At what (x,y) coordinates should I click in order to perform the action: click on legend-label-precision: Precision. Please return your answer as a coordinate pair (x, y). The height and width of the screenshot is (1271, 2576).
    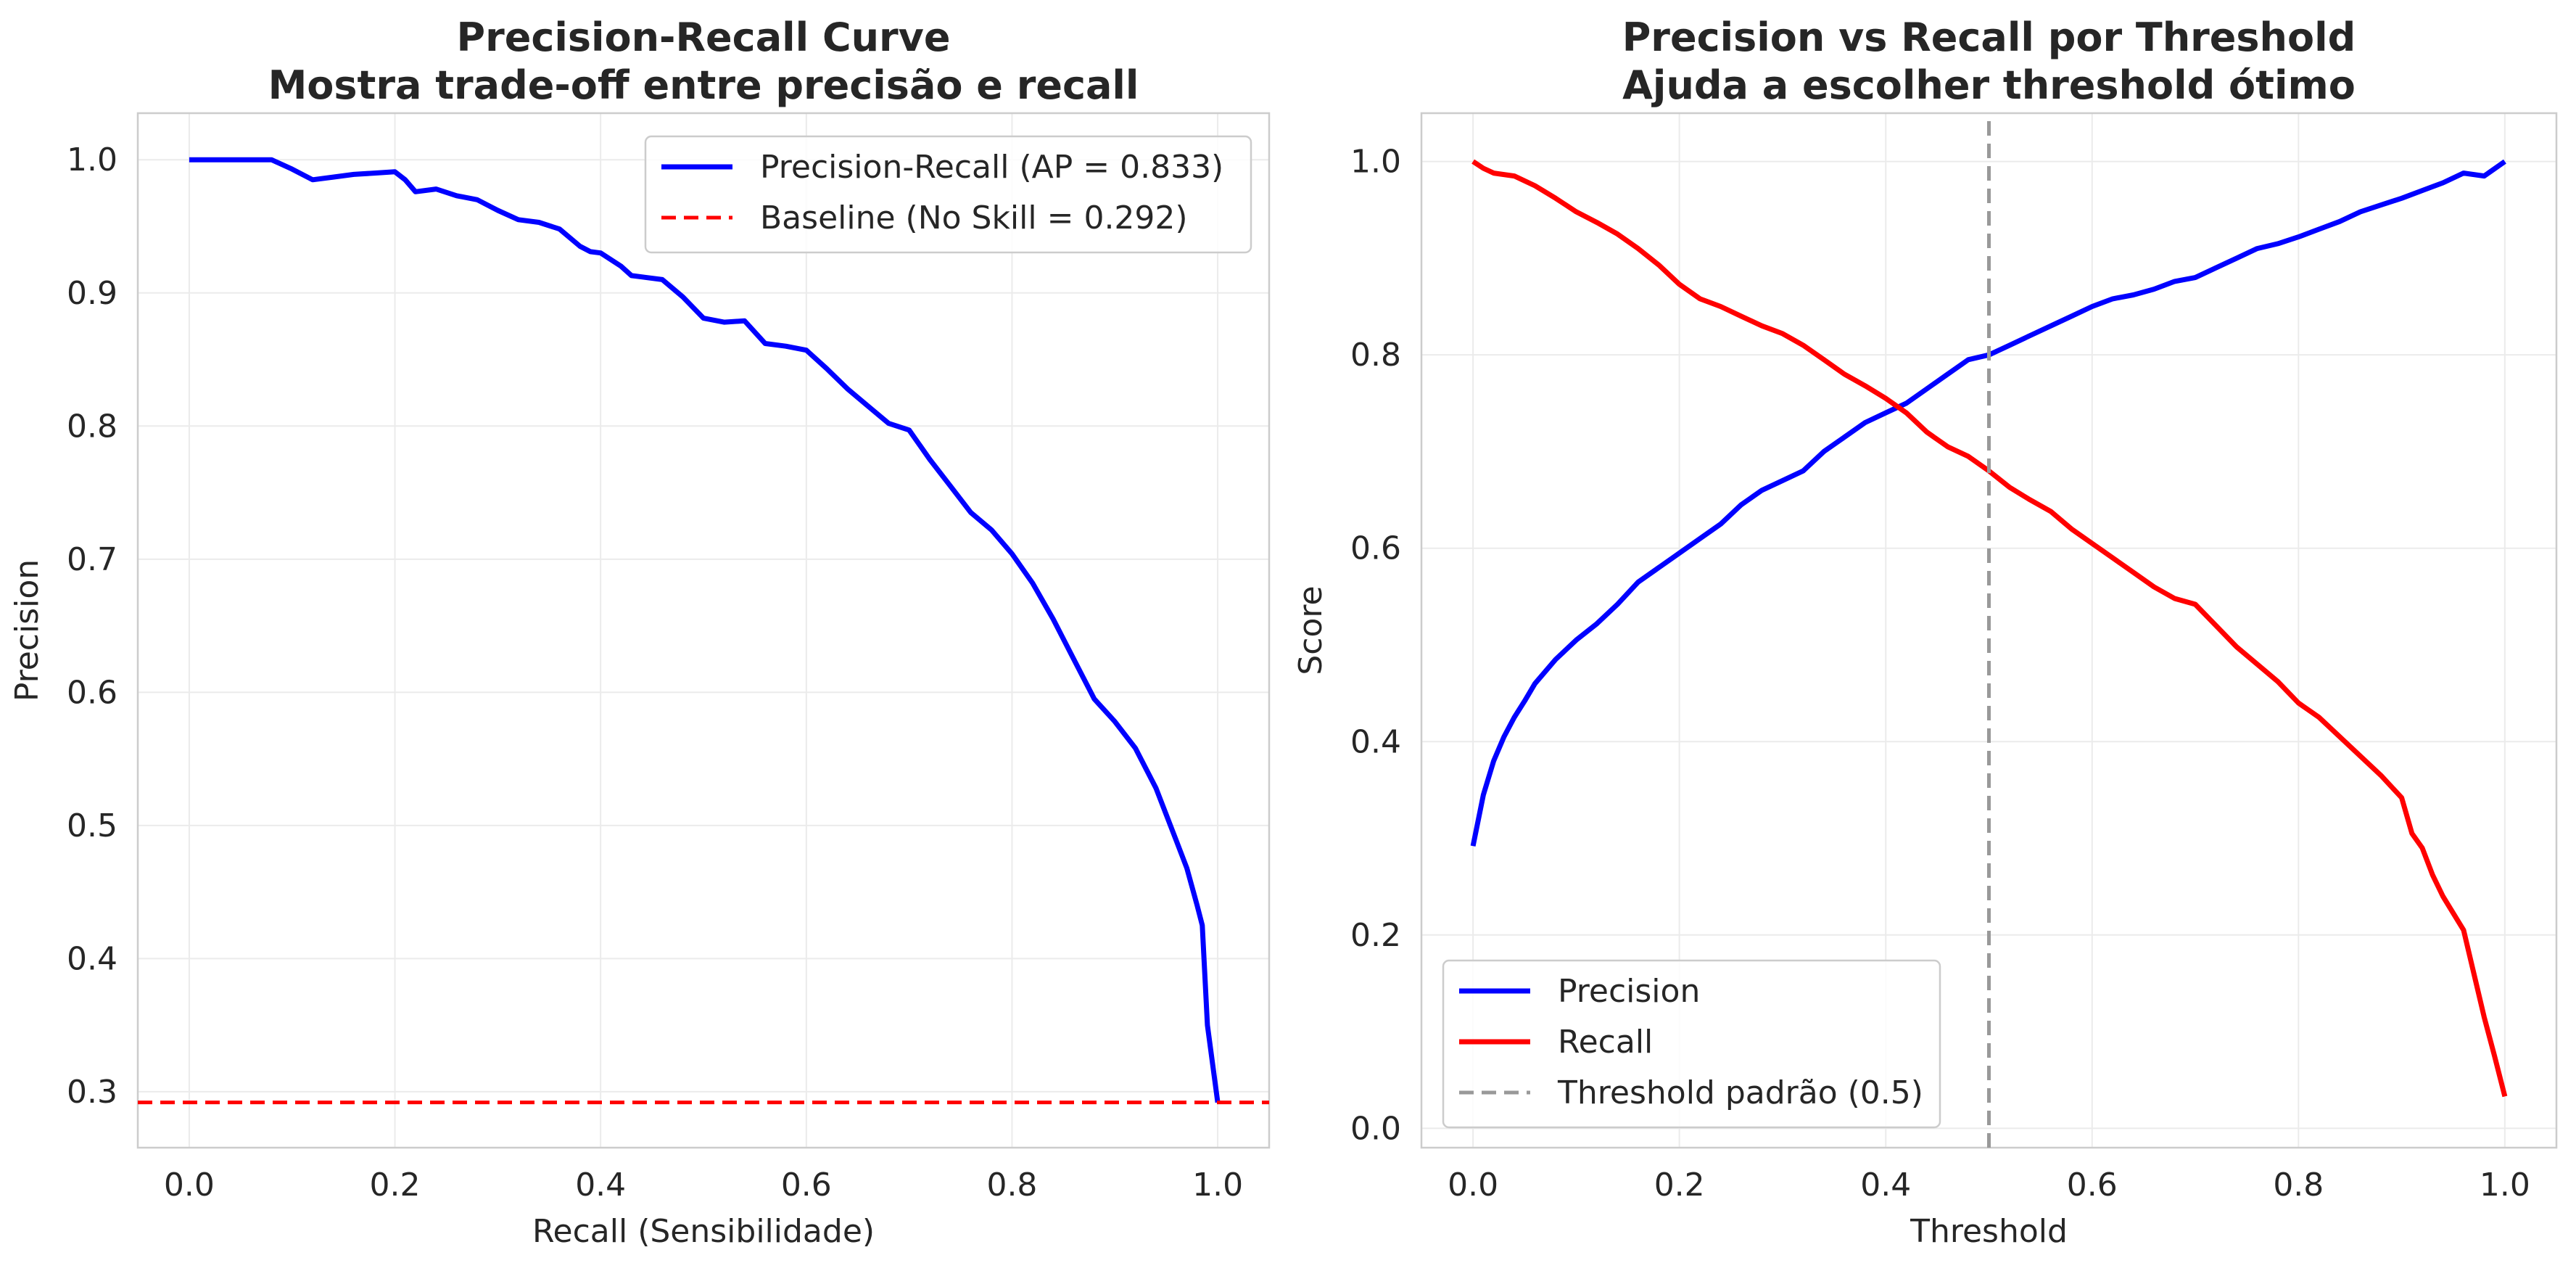
    Looking at the image, I should click on (1629, 991).